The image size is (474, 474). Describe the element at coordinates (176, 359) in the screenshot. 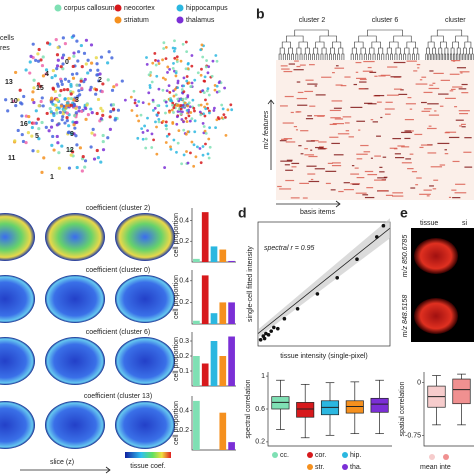

I see `y-axis-label: cell proportion` at that location.